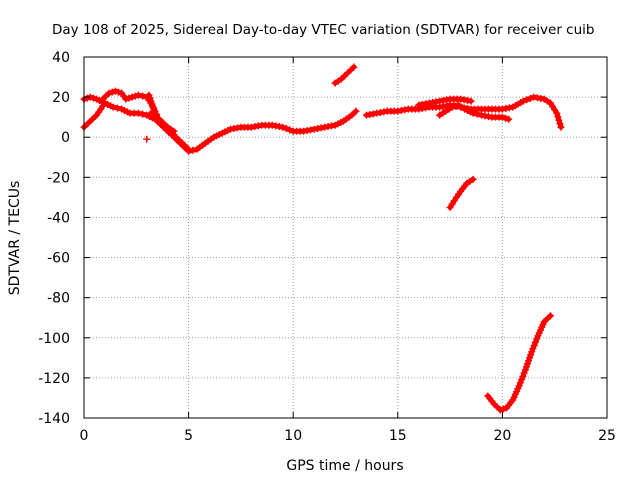  Describe the element at coordinates (58, 299) in the screenshot. I see `y-tick-label: -80` at that location.